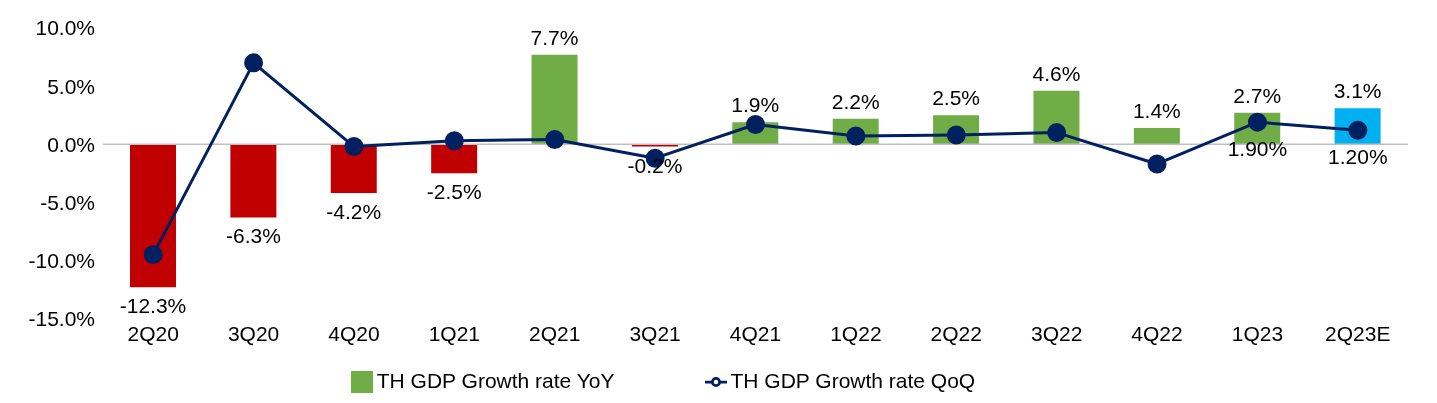  Describe the element at coordinates (755, 334) in the screenshot. I see `x-tick-label: 4Q21` at that location.